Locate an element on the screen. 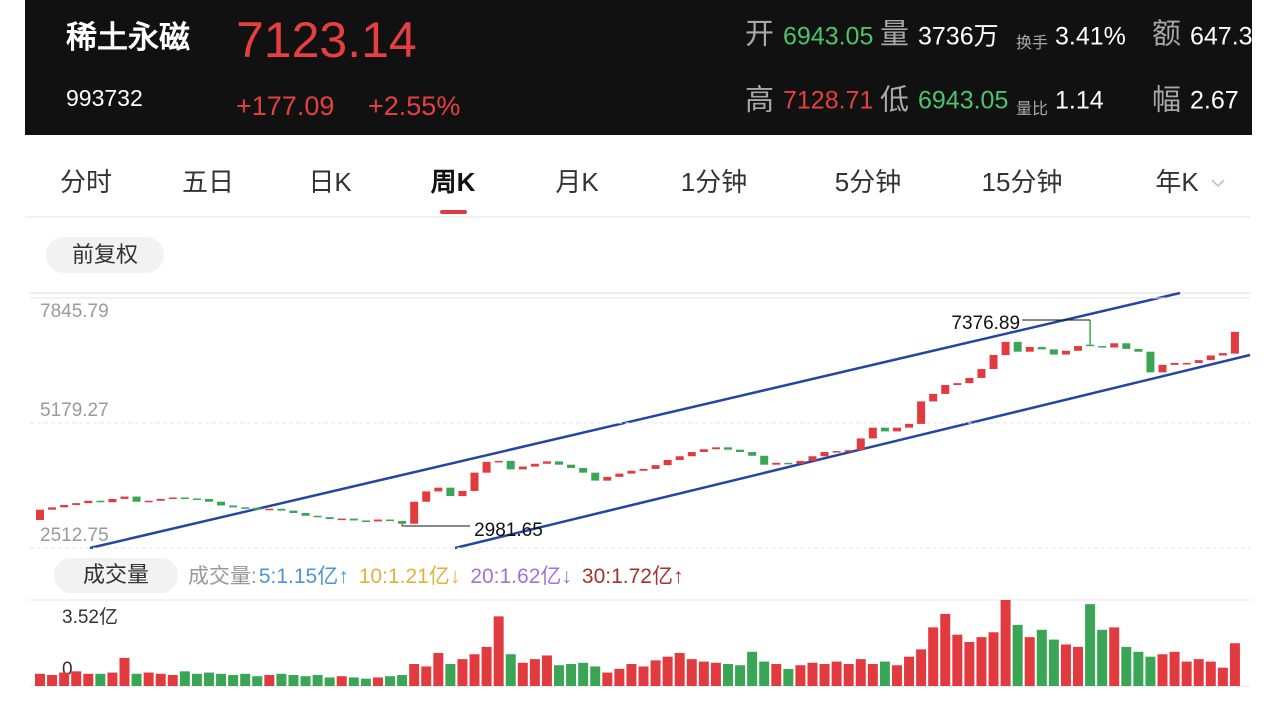 This screenshot has height=718, width=1280. y-tick-label: 5179.27 is located at coordinates (74, 410).